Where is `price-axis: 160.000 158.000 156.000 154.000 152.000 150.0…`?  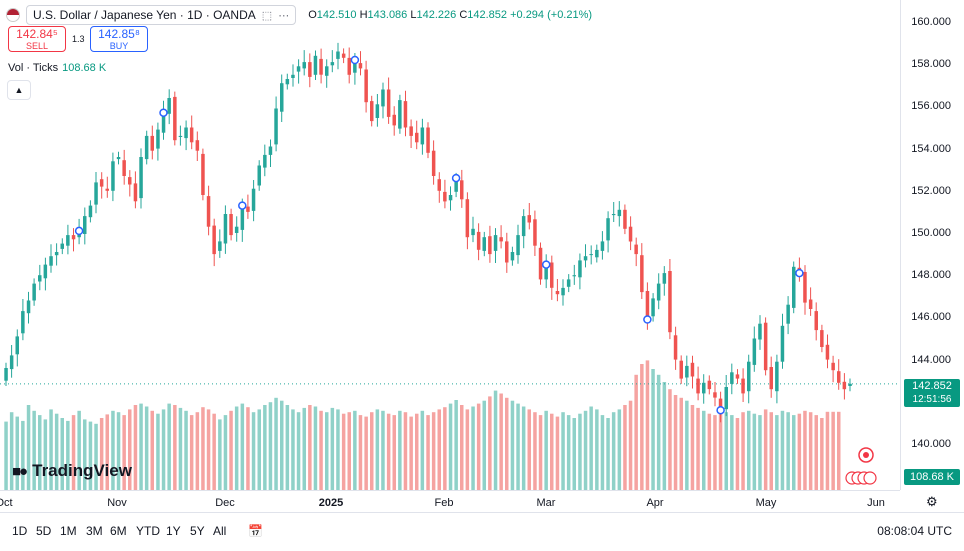
price-axis: 160.000 158.000 156.000 154.000 152.000 150.0… is located at coordinates (932, 245).